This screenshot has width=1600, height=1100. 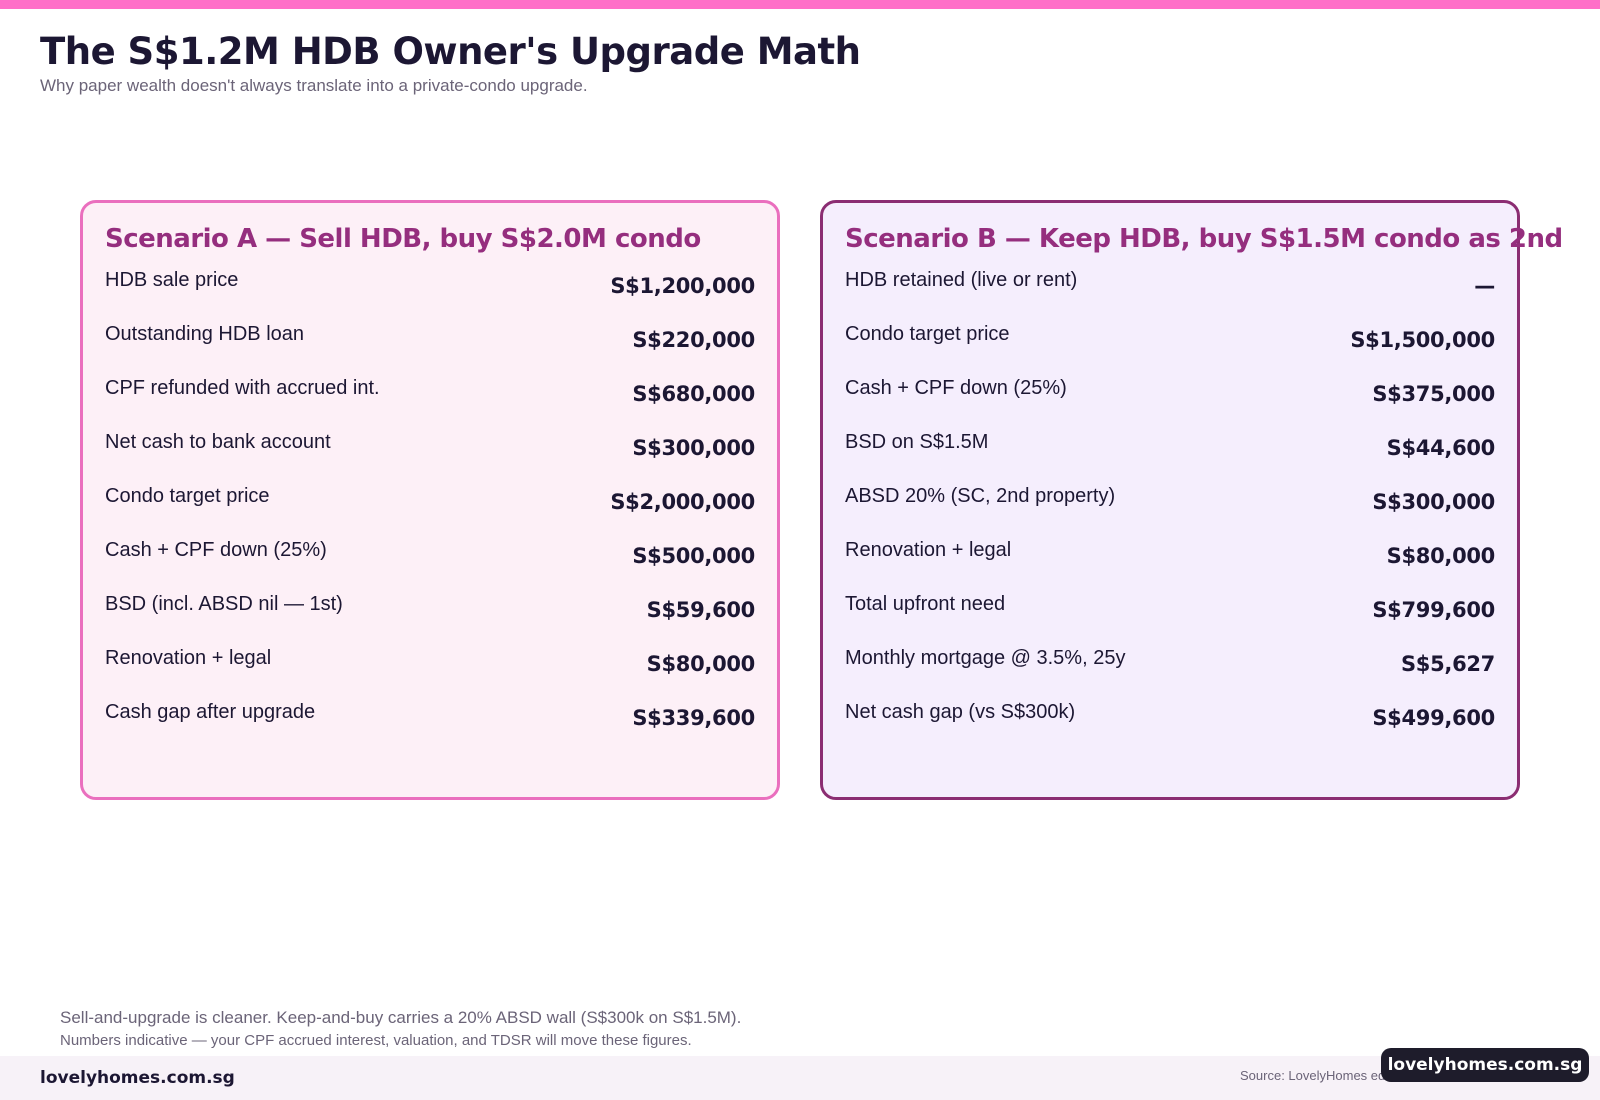 What do you see at coordinates (693, 340) in the screenshot?
I see `row-value: S$220,000` at bounding box center [693, 340].